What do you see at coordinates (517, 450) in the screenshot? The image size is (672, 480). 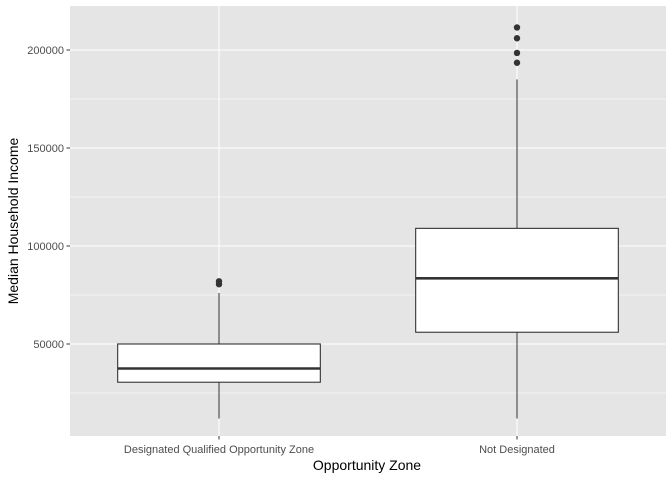 I see `x-tick-label: Not Designated` at bounding box center [517, 450].